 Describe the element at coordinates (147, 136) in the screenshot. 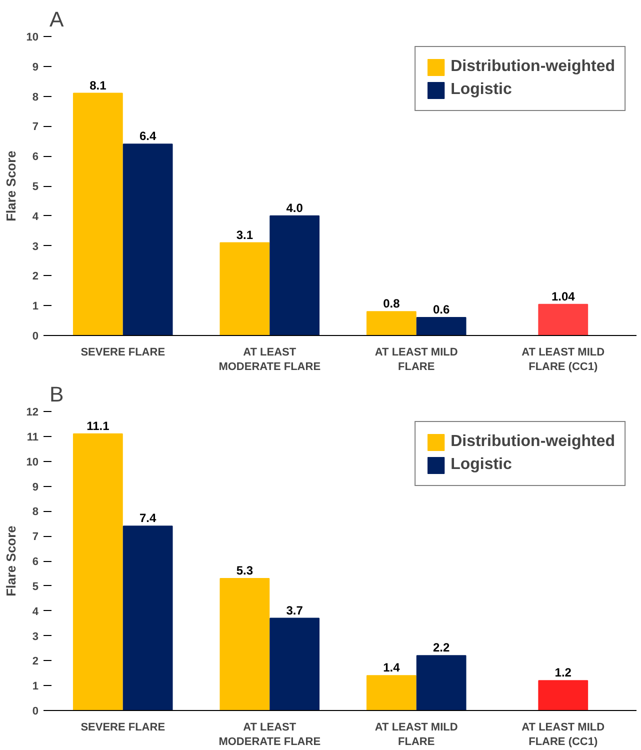

I see `data-label: 6.4` at that location.